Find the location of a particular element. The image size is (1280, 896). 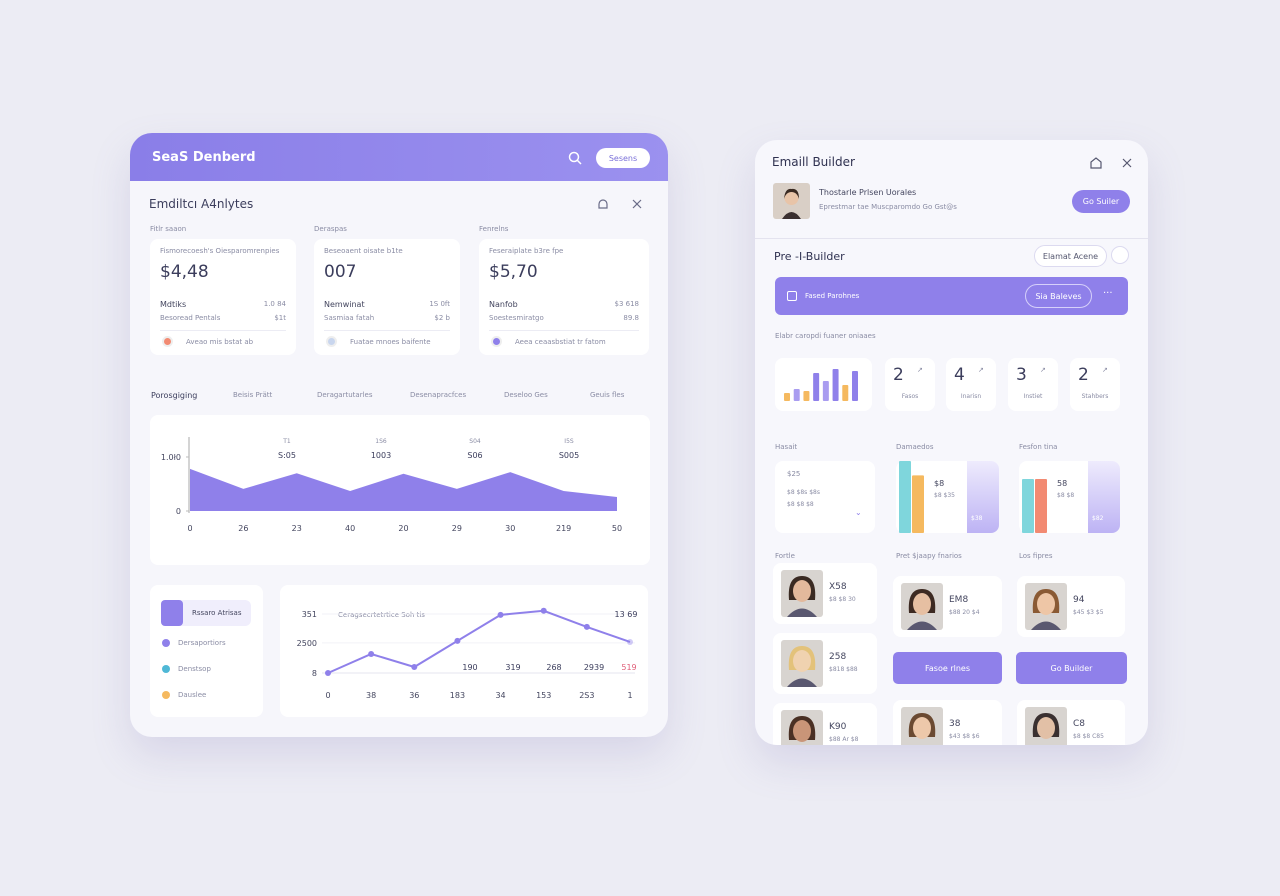

tab: Geuis fles is located at coordinates (607, 395).